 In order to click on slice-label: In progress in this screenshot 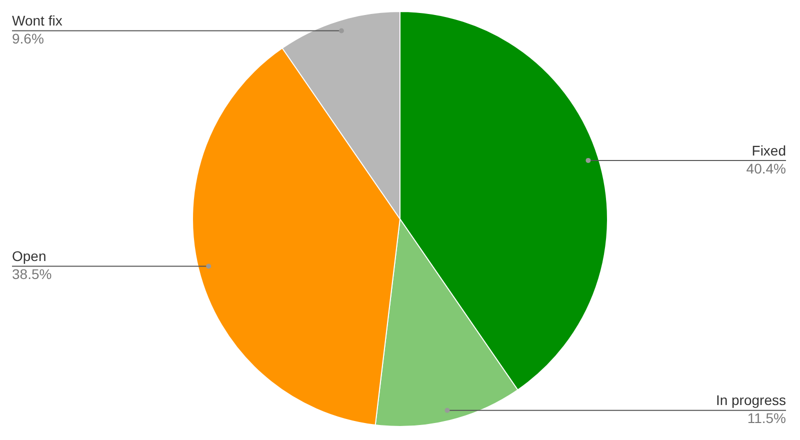, I will do `click(751, 400)`.